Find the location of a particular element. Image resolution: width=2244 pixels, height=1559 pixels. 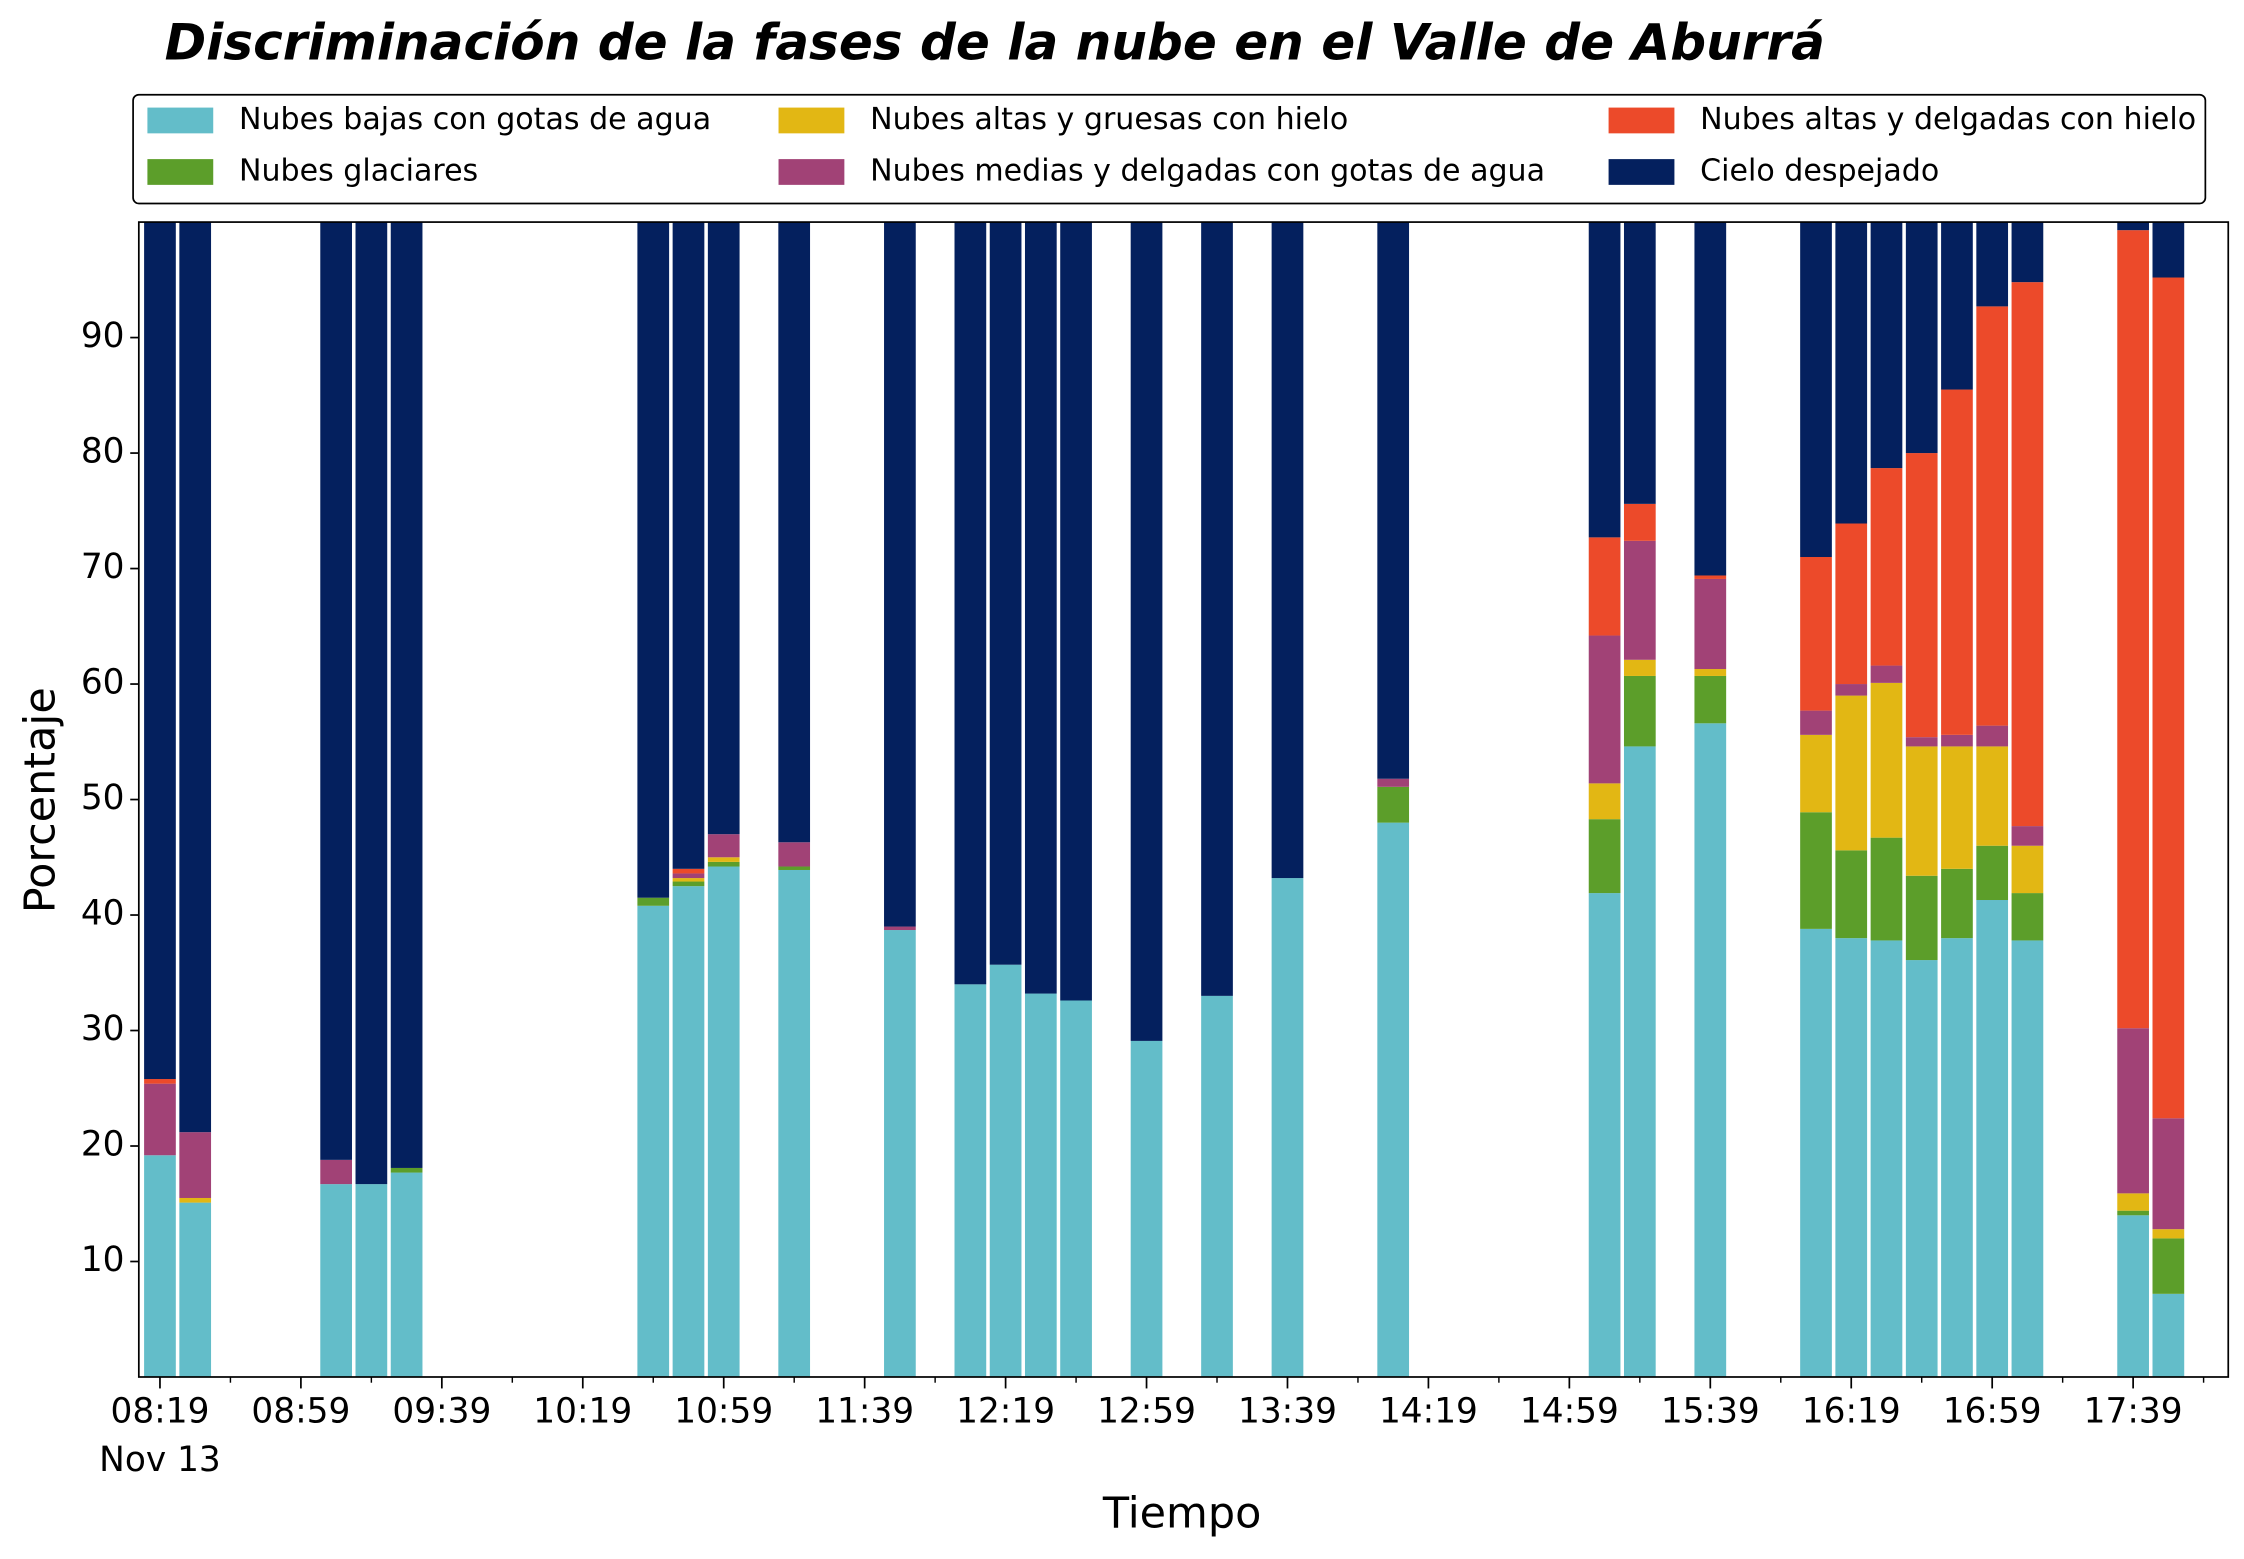

x-tick-label: 14:59 is located at coordinates (1569, 1411).